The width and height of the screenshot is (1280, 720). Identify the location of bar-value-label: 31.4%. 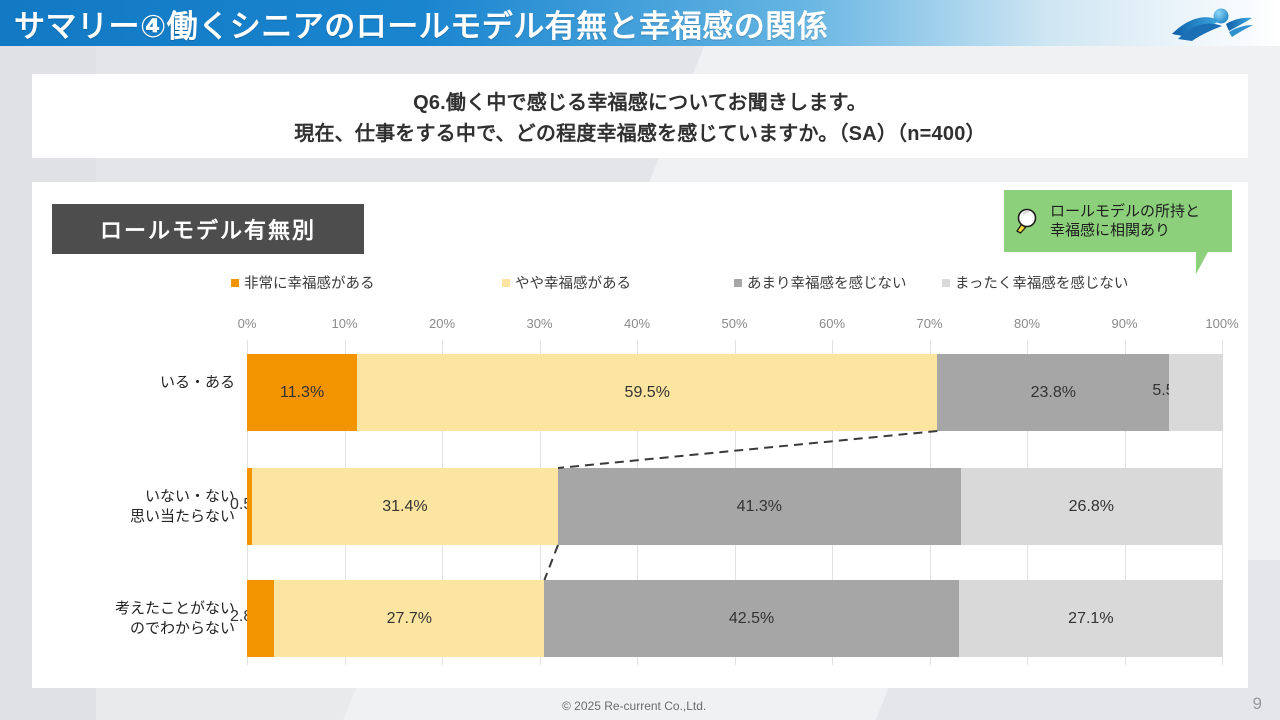
(405, 506).